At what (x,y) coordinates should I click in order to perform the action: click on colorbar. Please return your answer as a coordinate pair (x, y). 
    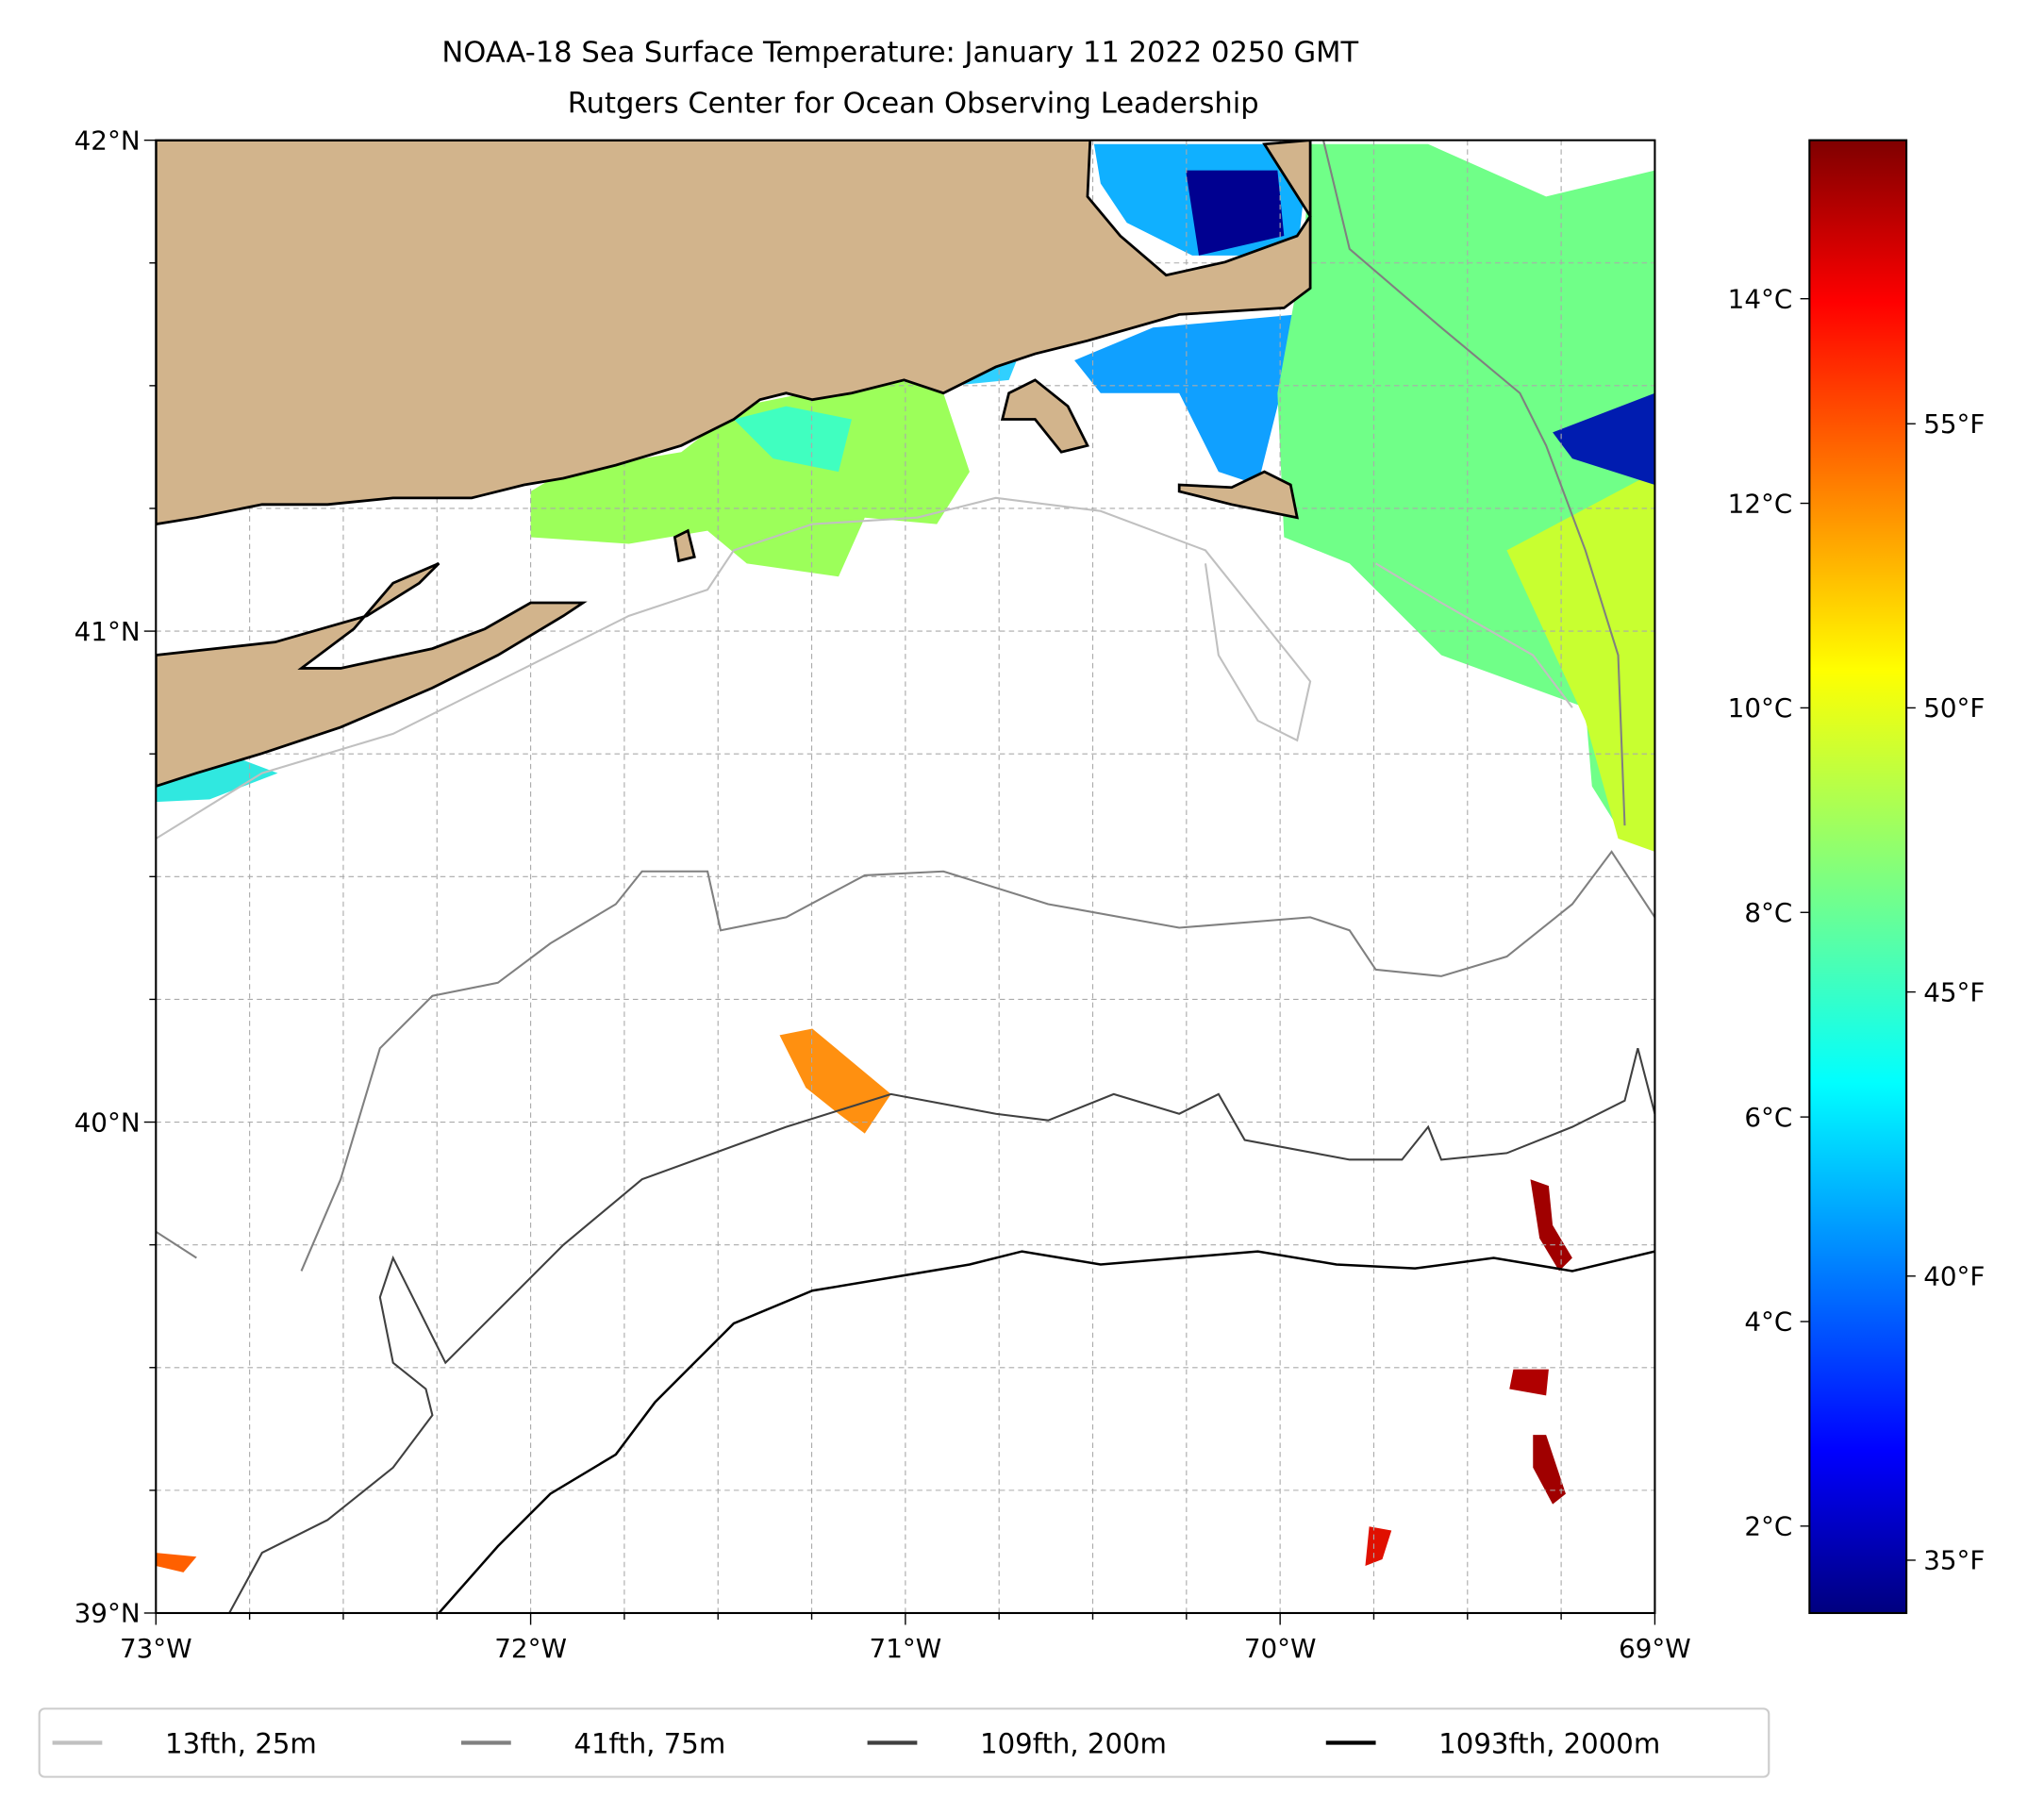
    Looking at the image, I should click on (1858, 877).